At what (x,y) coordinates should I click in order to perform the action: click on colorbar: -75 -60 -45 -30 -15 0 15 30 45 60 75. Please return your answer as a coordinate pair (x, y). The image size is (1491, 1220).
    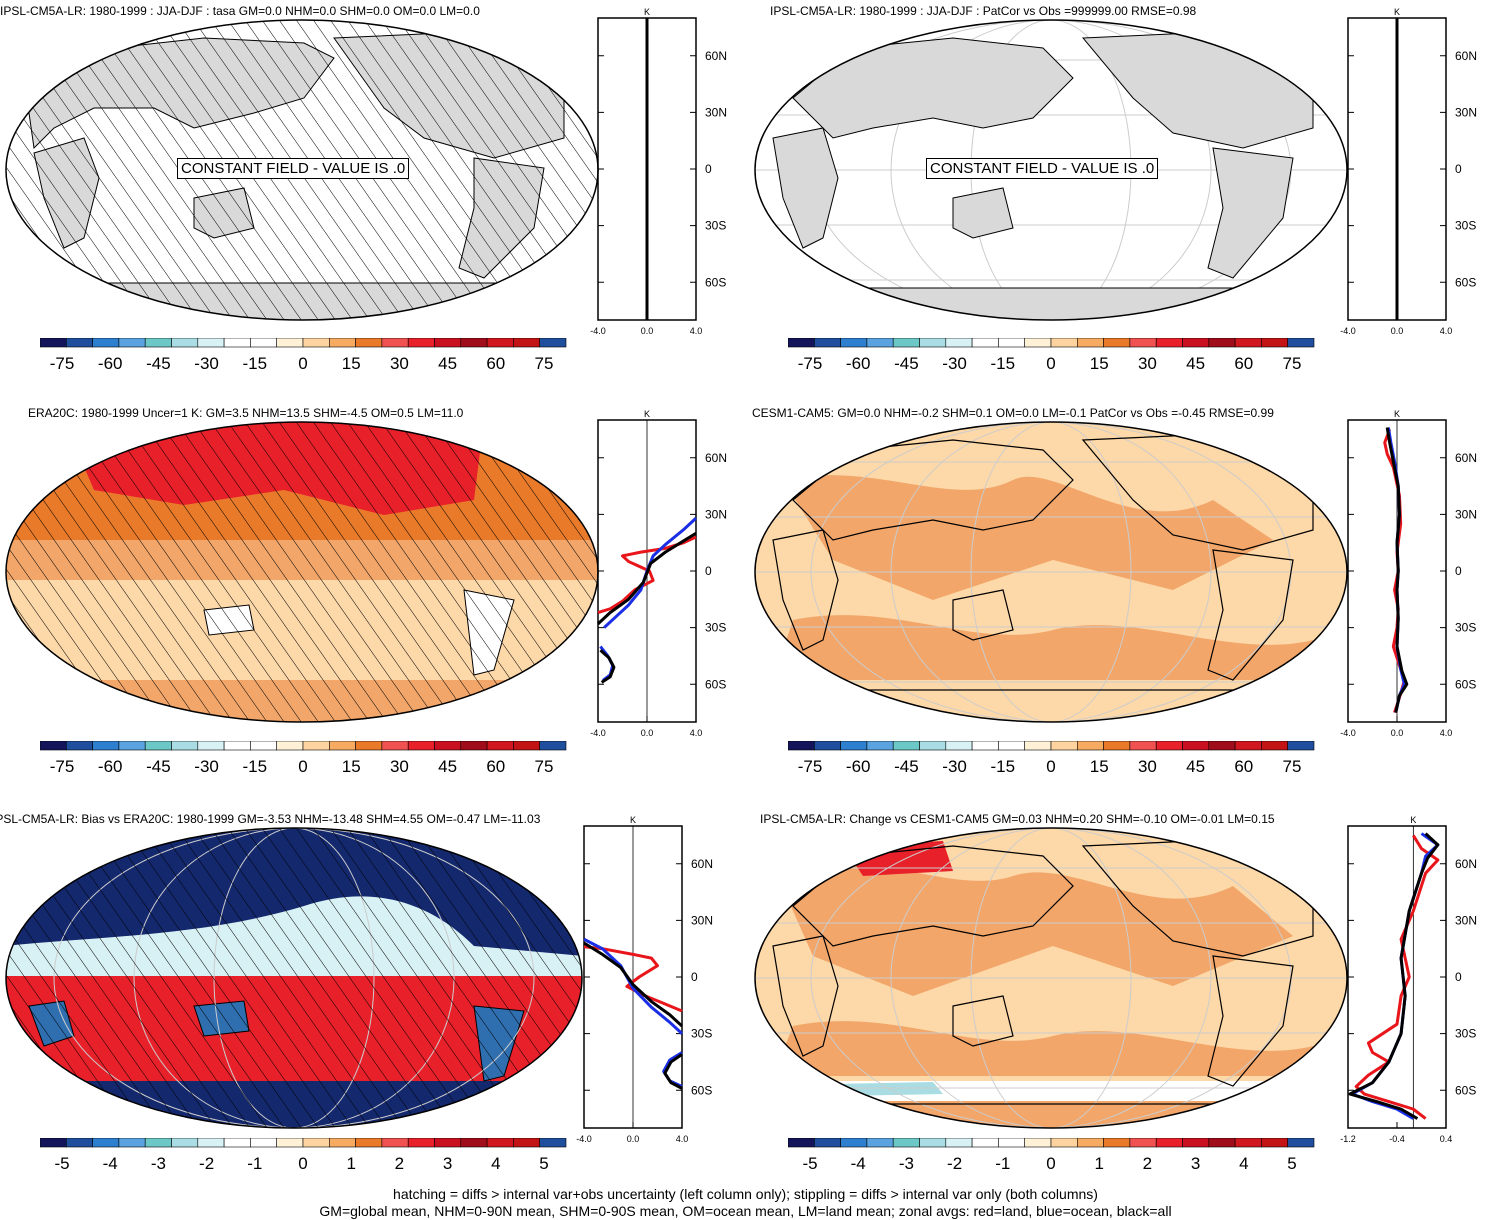
    Looking at the image, I should click on (305, 358).